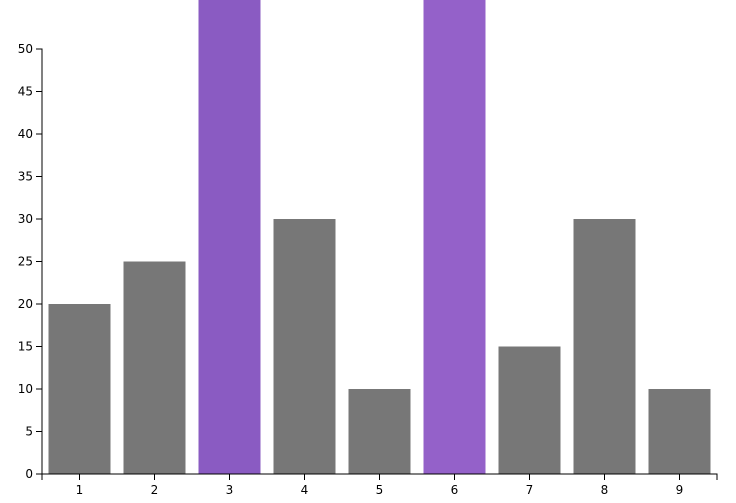 The height and width of the screenshot is (503, 736). Describe the element at coordinates (455, 490) in the screenshot. I see `x-tick-label: 6` at that location.